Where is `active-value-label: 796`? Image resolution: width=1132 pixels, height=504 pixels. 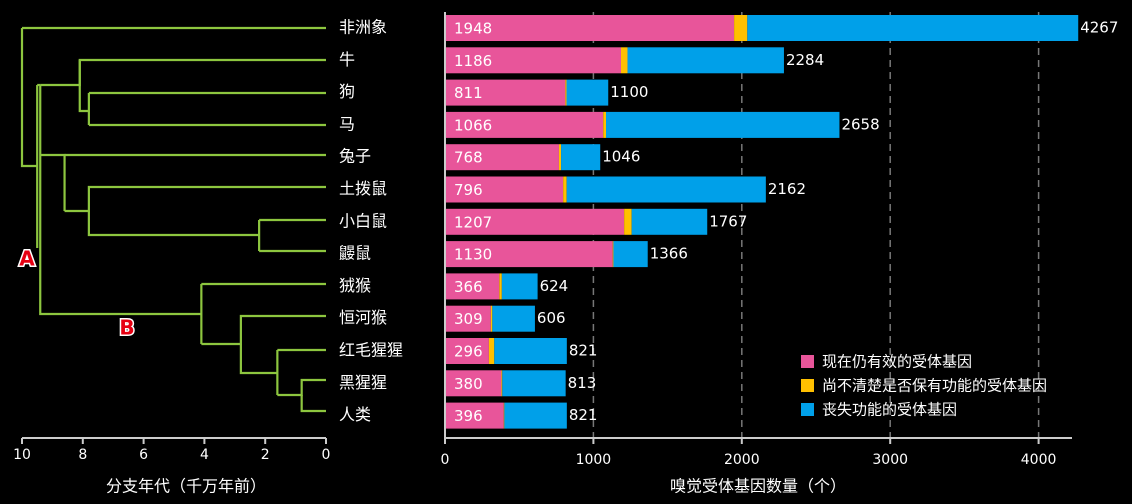 active-value-label: 796 is located at coordinates (468, 190).